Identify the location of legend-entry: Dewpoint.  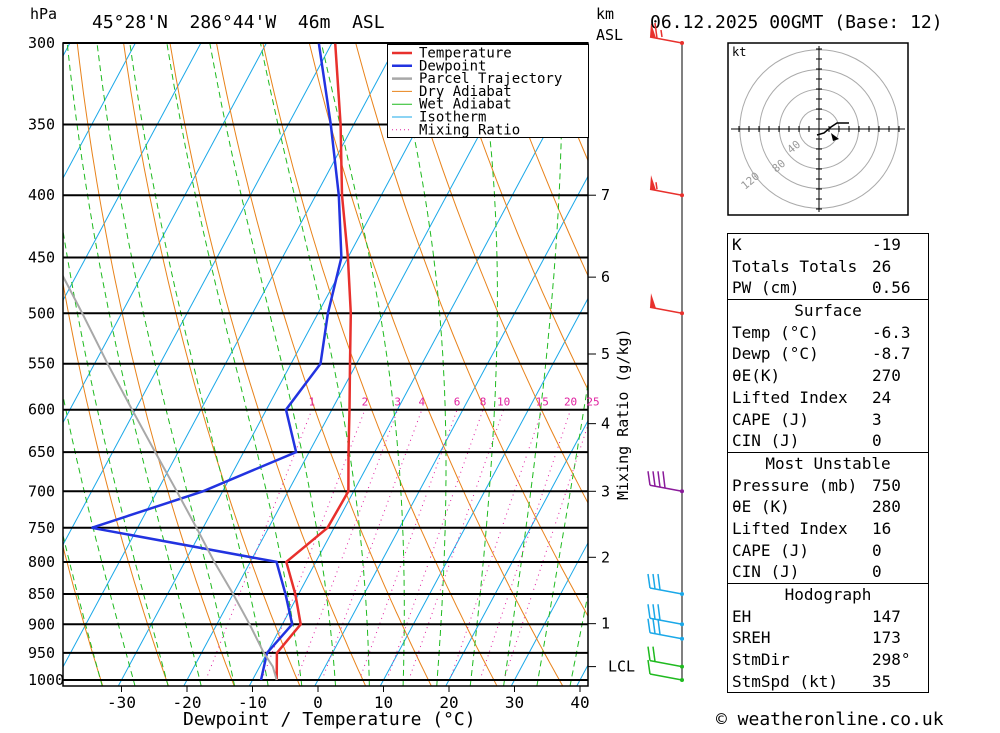
(452, 66).